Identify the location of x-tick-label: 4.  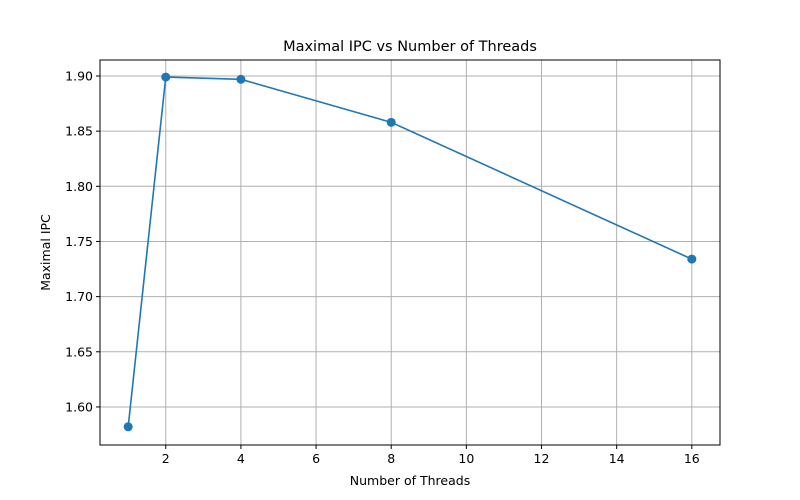
(241, 458).